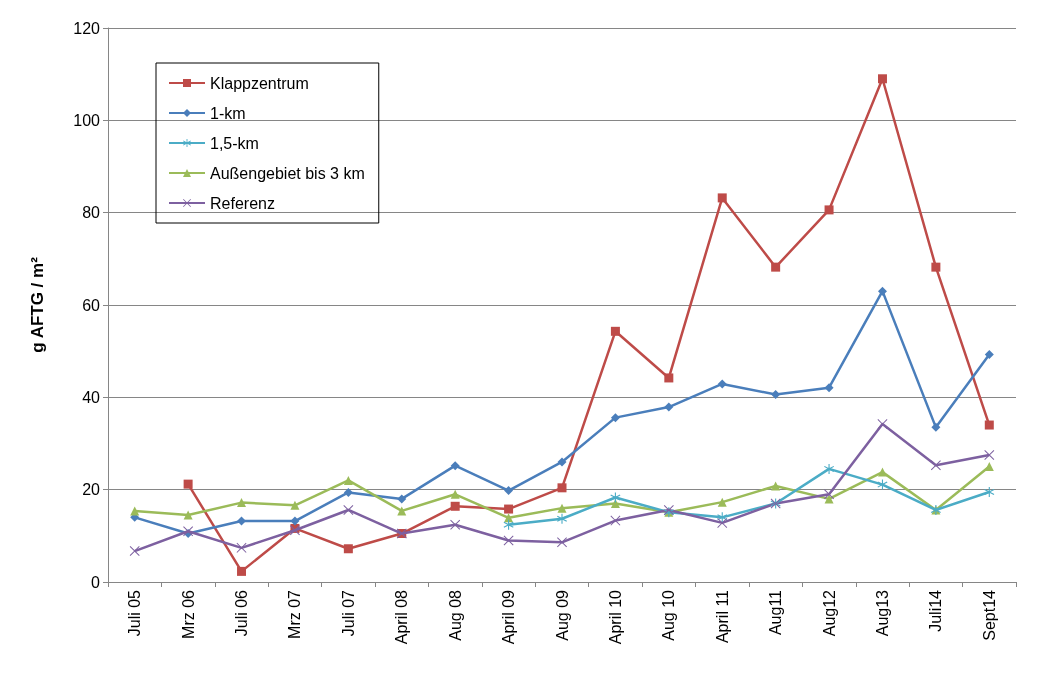  What do you see at coordinates (87, 28) in the screenshot?
I see `y-tick-label: 120` at bounding box center [87, 28].